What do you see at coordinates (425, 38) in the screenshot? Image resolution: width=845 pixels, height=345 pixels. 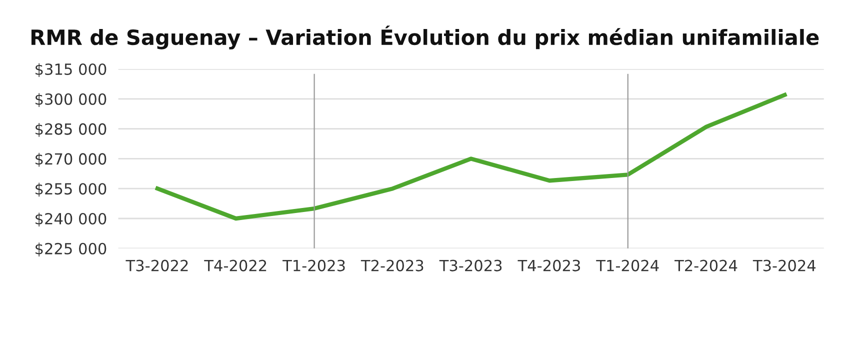 I see `chart-title: RMR de Saguenay – Variation Évolution du prix médian unifamiliale` at bounding box center [425, 38].